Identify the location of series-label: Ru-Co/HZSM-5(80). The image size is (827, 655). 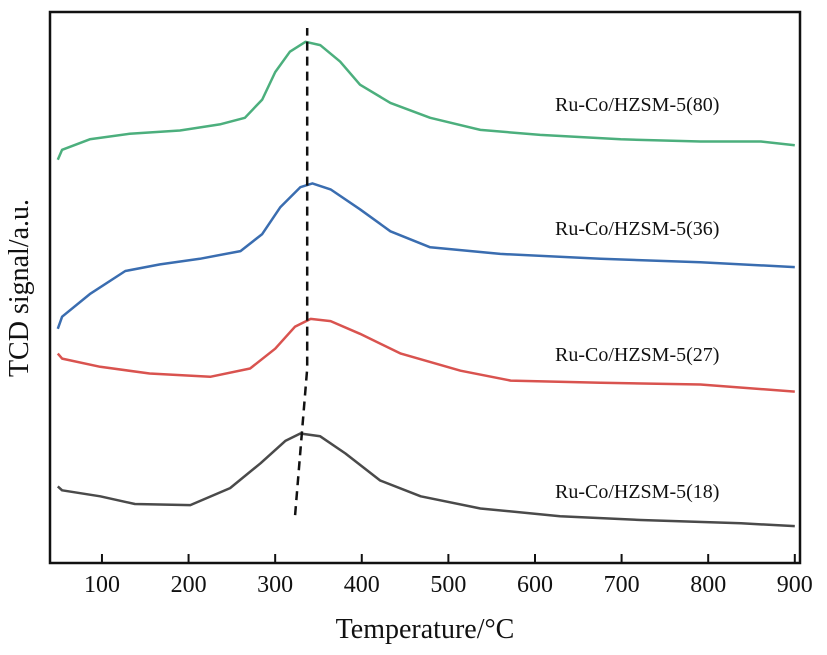
(637, 105).